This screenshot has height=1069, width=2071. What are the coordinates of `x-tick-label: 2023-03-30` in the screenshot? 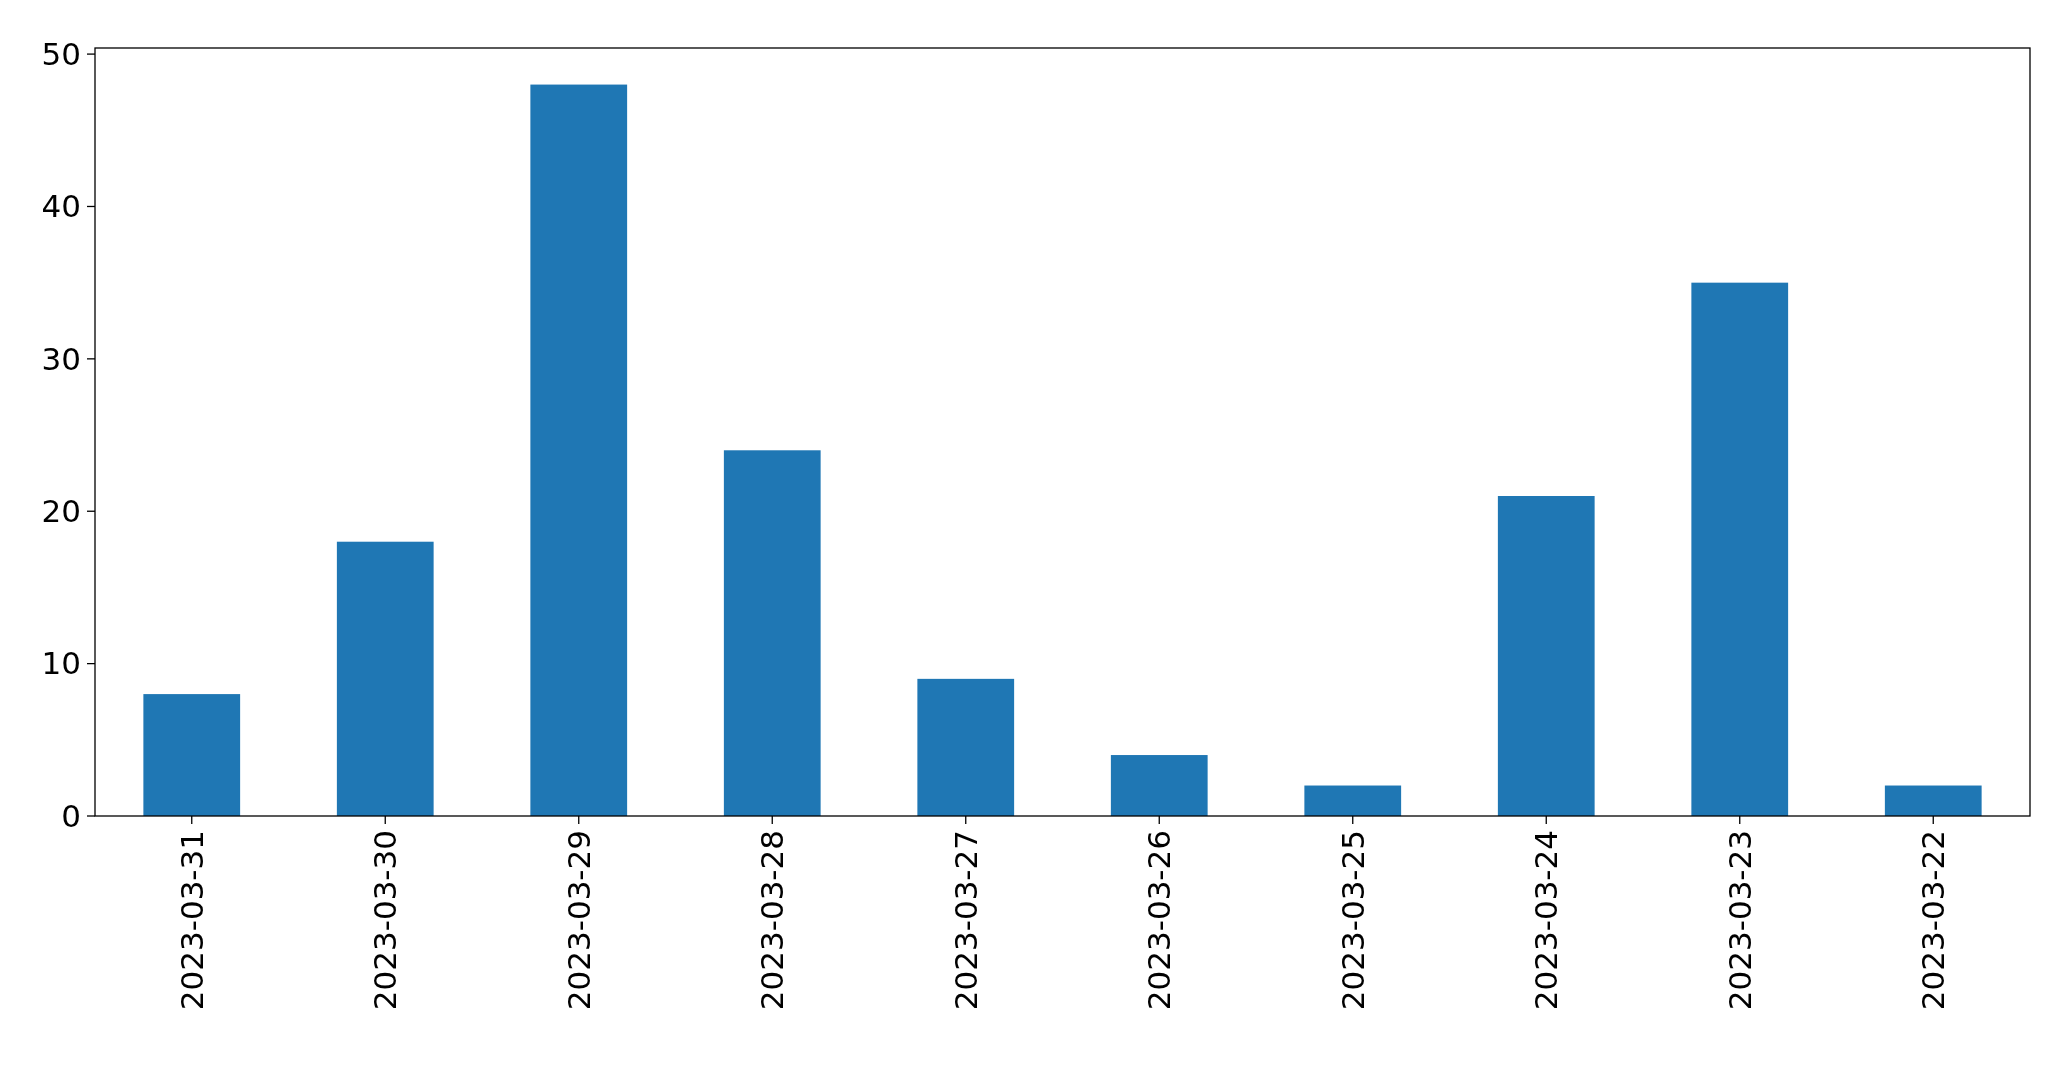 It's located at (385, 920).